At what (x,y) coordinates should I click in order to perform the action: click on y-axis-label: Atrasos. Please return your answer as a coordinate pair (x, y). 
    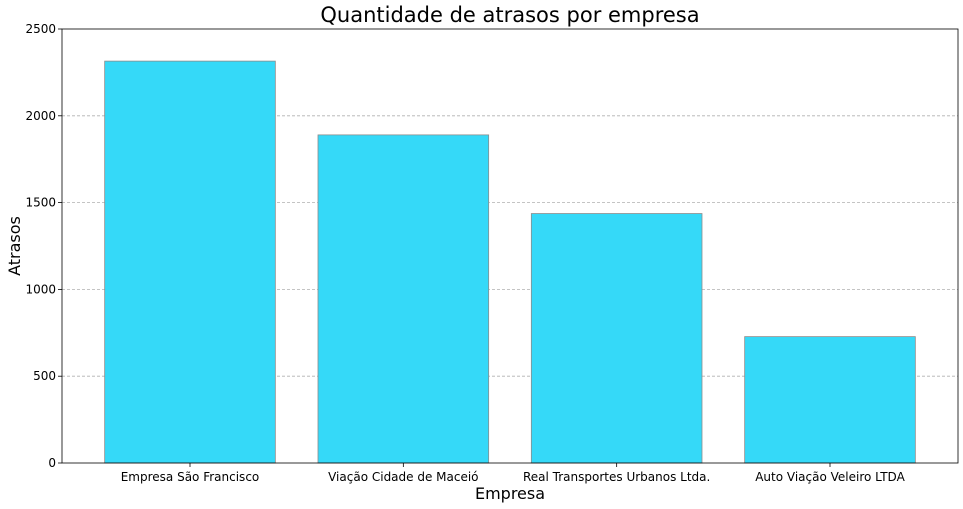
    Looking at the image, I should click on (14, 246).